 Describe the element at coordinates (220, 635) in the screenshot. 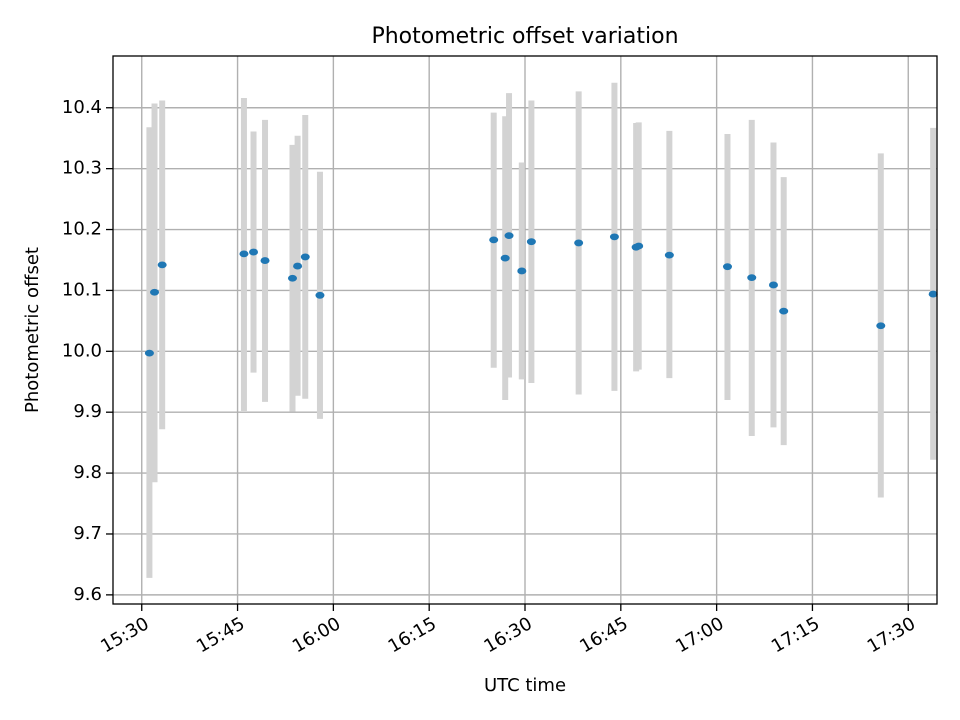

I see `x-tick-label: 15:45` at that location.